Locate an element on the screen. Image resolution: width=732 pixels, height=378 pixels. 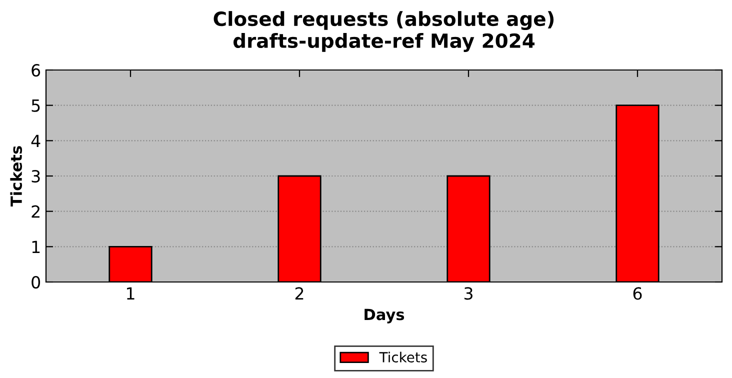
y-tick-label: 2 is located at coordinates (36, 211).